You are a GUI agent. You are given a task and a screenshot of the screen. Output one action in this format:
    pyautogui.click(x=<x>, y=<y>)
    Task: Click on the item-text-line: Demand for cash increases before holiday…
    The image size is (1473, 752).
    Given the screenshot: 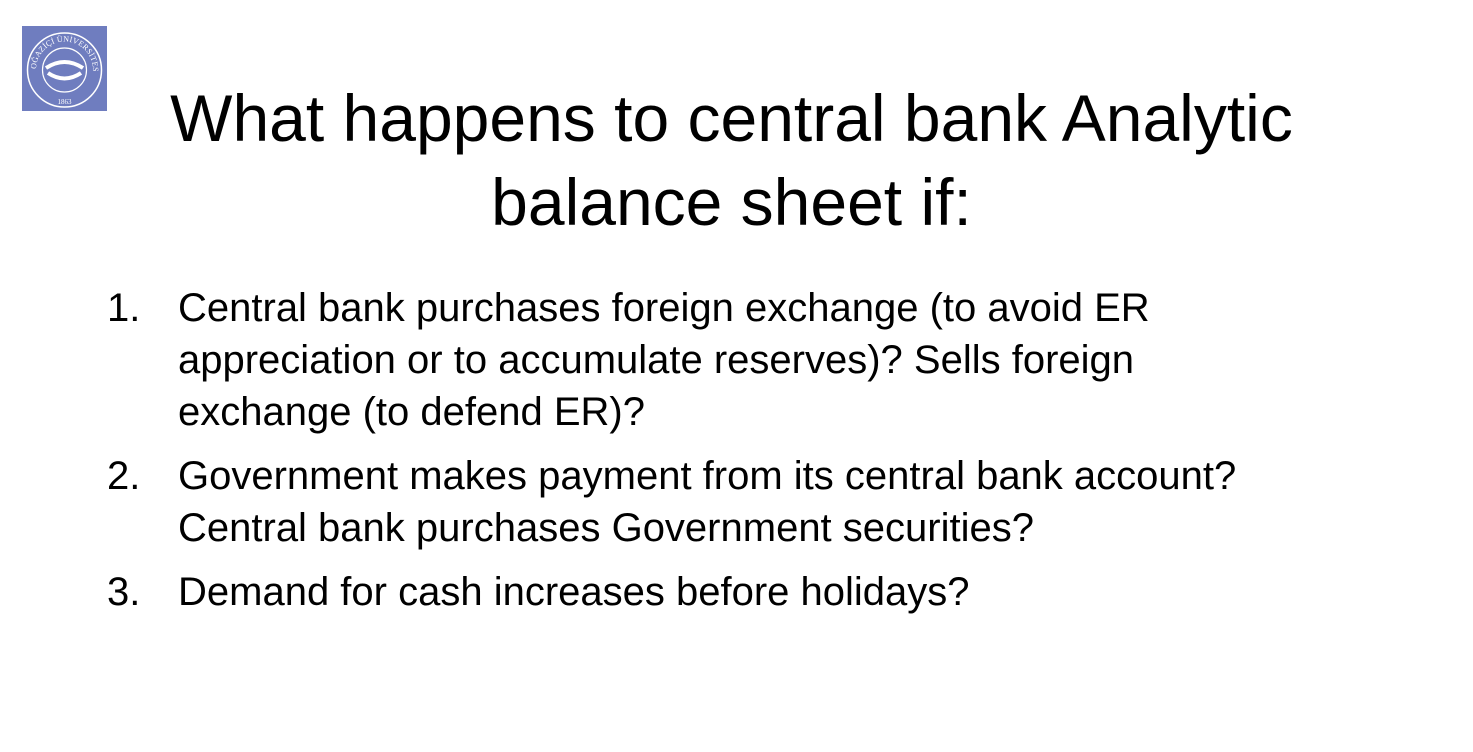 What is the action you would take?
    pyautogui.click(x=574, y=592)
    